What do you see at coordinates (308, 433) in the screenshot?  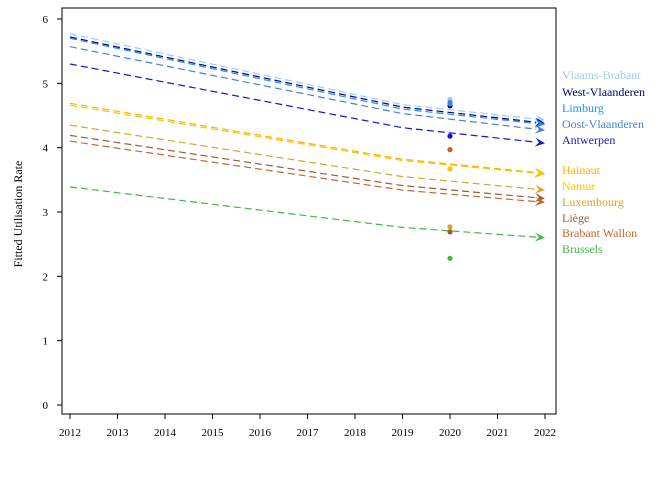 I see `x-tick-label: 2017` at bounding box center [308, 433].